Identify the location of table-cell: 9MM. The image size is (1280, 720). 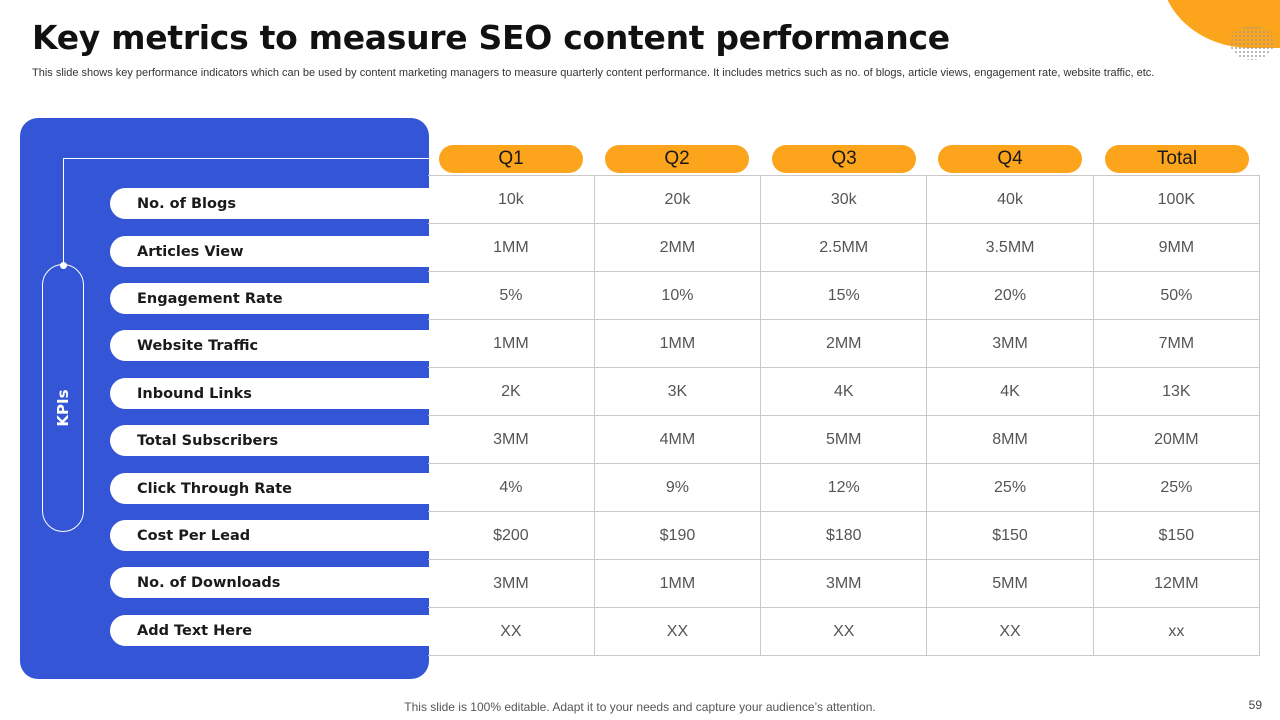
(1176, 247).